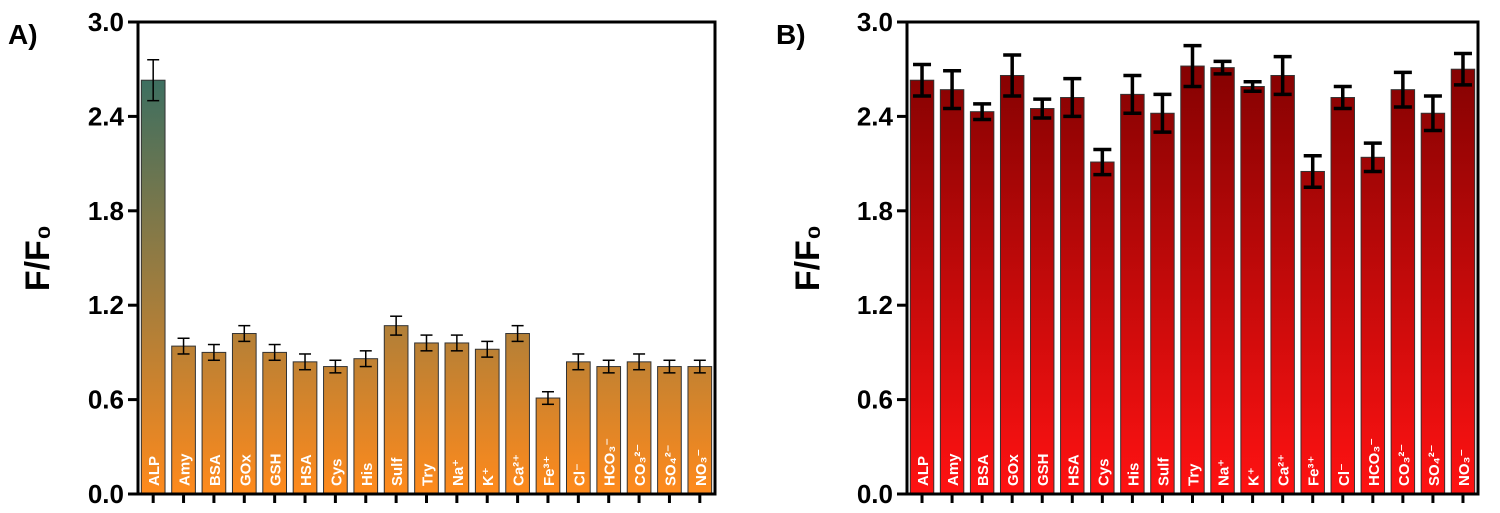 The image size is (1500, 513). Describe the element at coordinates (953, 469) in the screenshot. I see `category-label: Amy` at that location.